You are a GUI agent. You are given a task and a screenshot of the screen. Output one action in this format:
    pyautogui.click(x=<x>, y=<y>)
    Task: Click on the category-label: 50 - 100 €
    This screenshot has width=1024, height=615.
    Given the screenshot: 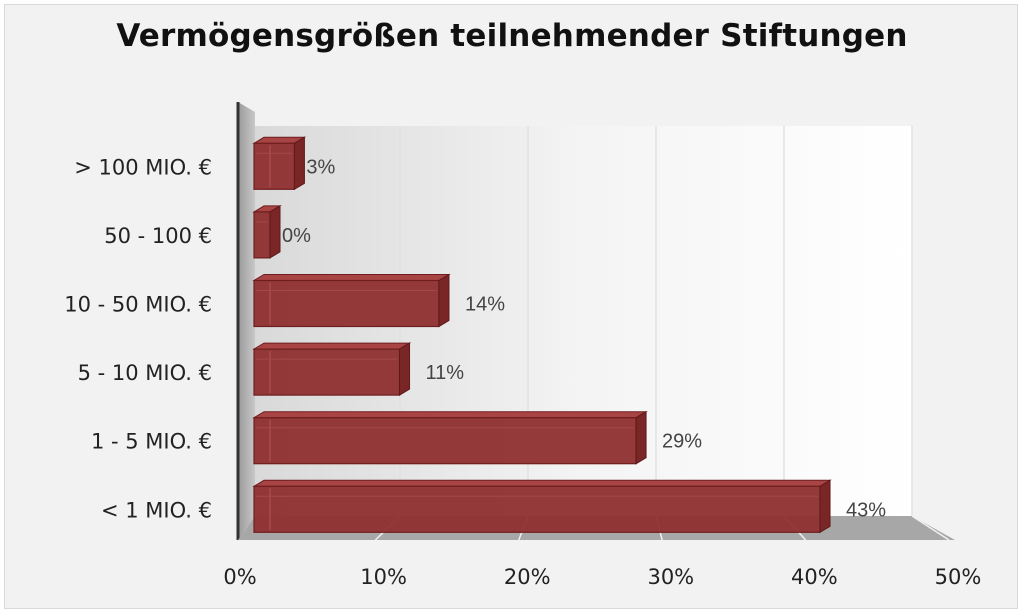 What is the action you would take?
    pyautogui.click(x=158, y=236)
    